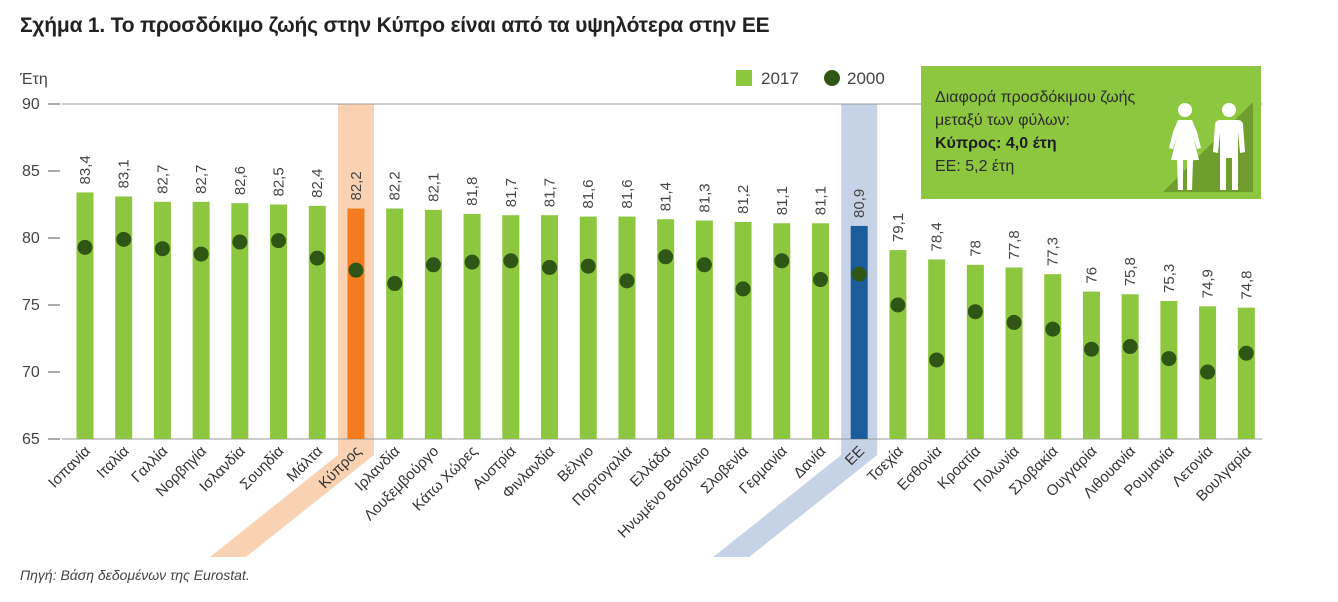 This screenshot has height=602, width=1338. Describe the element at coordinates (780, 78) in the screenshot. I see `legend-label-2017: 2017` at that location.